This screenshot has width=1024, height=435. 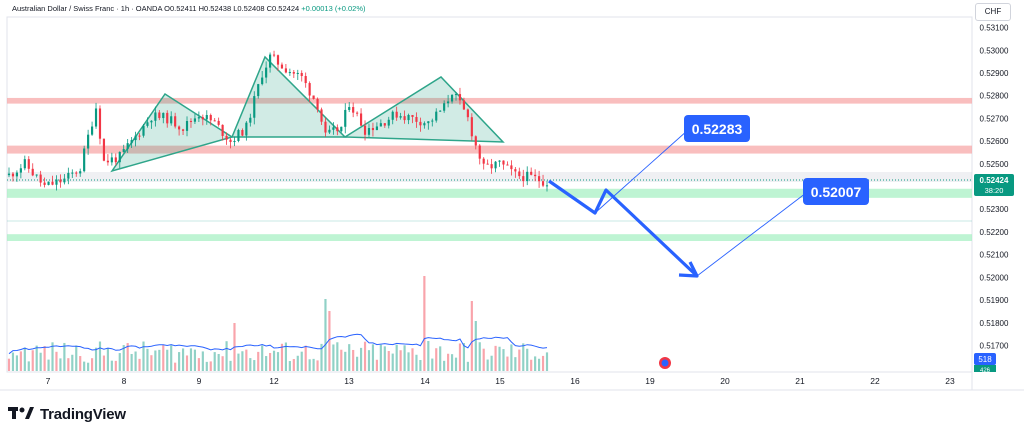 What do you see at coordinates (994, 255) in the screenshot?
I see `y-tick-label: 0.52100` at bounding box center [994, 255].